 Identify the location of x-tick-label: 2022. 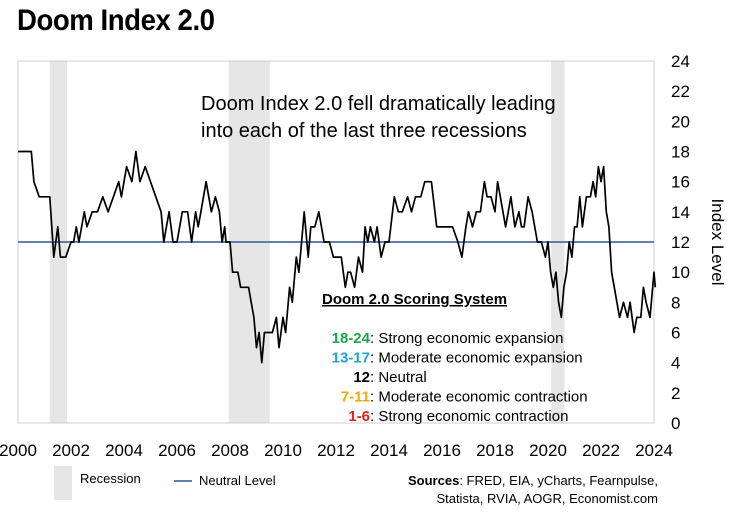
(601, 450).